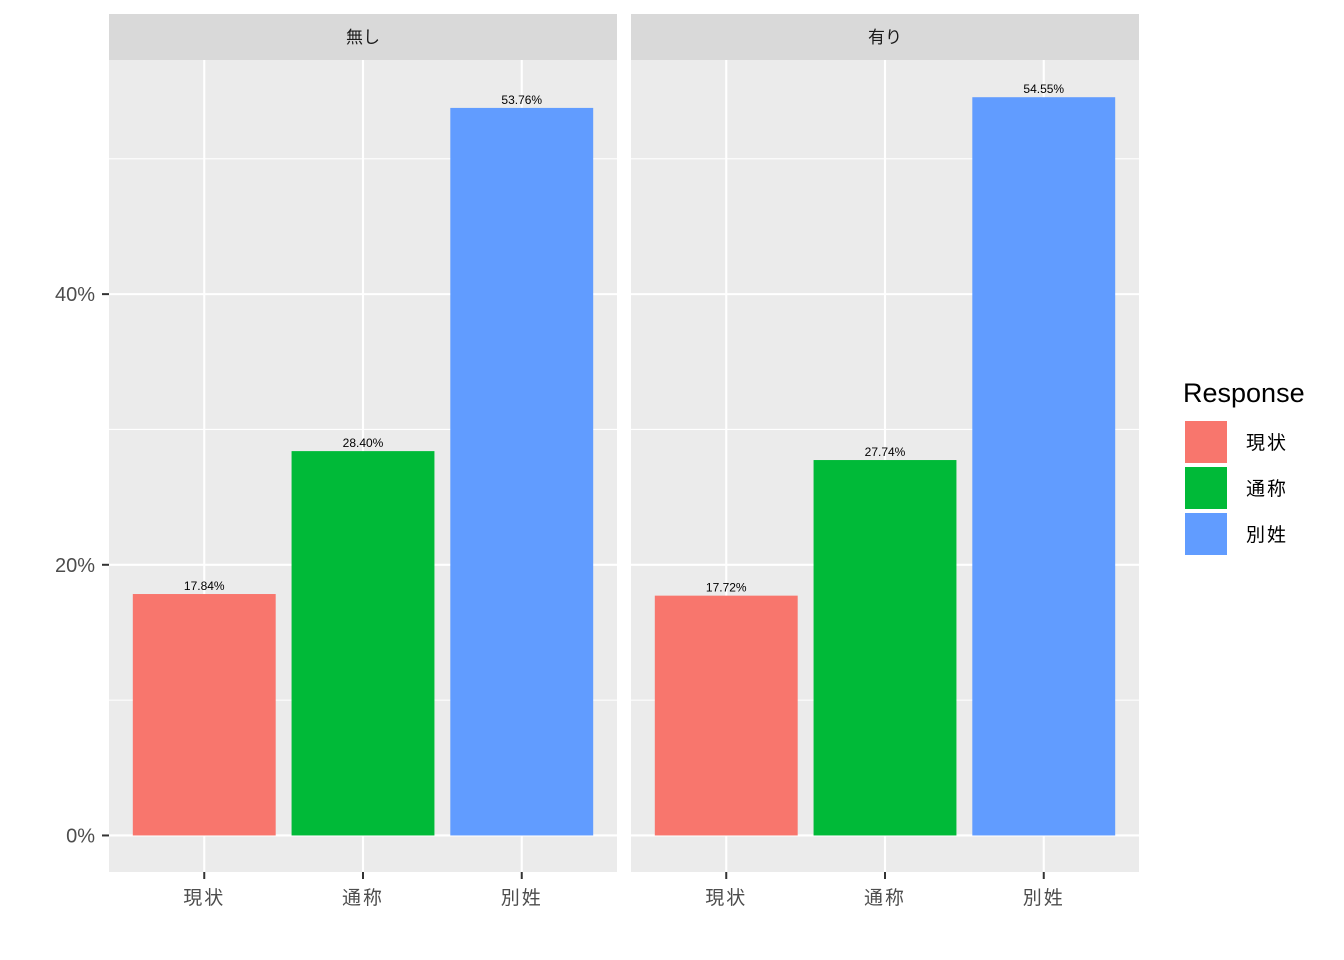  I want to click on legend-title: Response, so click(1244, 393).